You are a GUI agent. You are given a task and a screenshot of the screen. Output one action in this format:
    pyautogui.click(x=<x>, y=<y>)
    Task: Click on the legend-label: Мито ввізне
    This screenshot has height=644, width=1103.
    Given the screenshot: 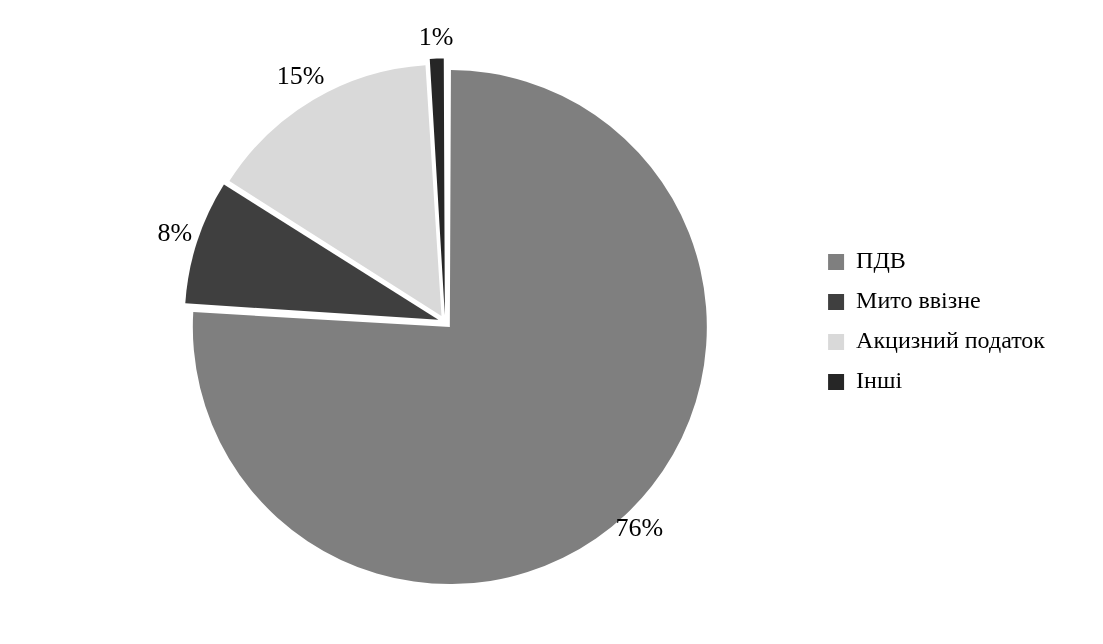 What is the action you would take?
    pyautogui.click(x=918, y=300)
    